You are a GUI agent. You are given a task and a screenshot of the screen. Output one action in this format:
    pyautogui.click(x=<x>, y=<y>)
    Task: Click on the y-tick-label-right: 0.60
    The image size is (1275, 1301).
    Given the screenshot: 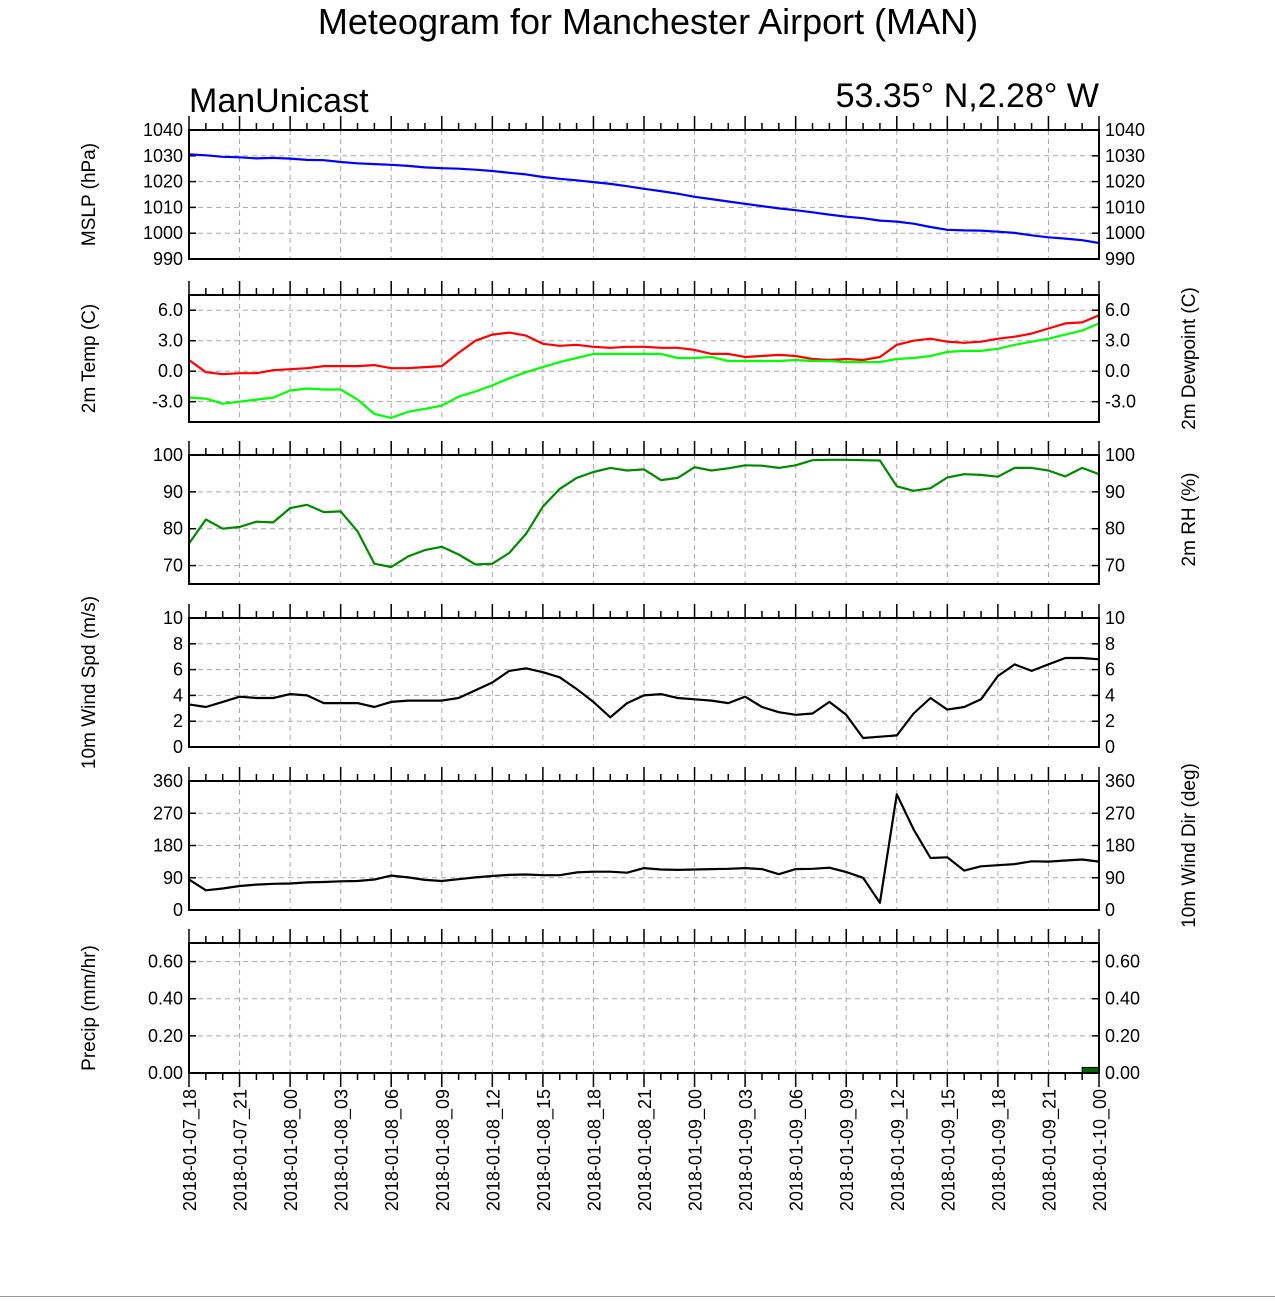 What is the action you would take?
    pyautogui.click(x=1122, y=962)
    